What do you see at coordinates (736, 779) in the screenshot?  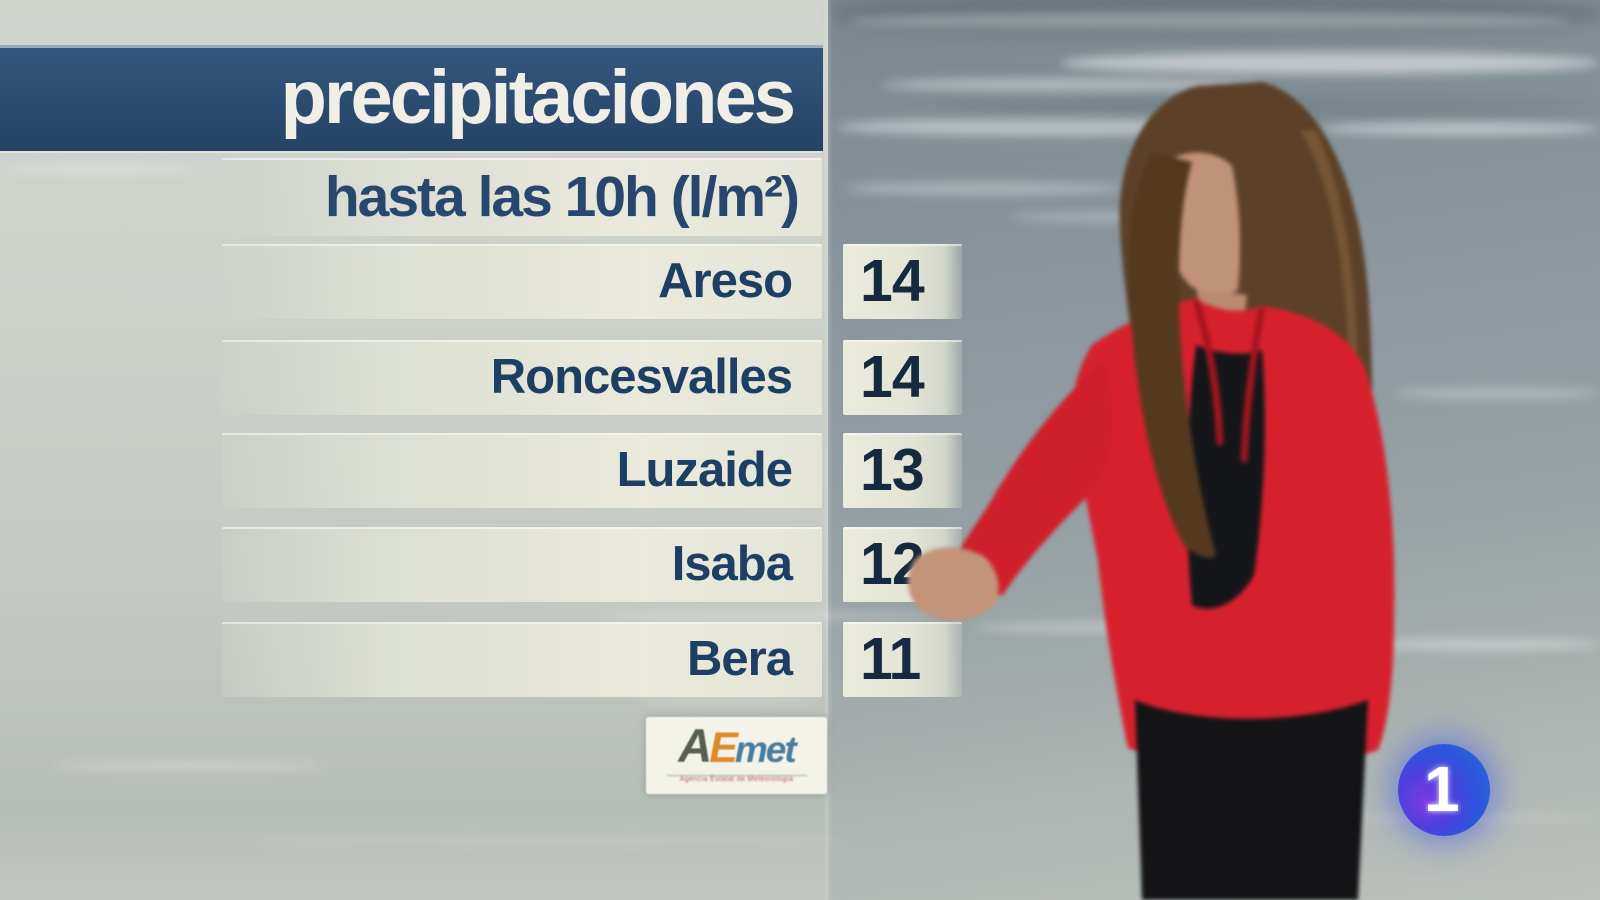 I see `aemet-tagline: Agencia Estatal de Meteorología` at bounding box center [736, 779].